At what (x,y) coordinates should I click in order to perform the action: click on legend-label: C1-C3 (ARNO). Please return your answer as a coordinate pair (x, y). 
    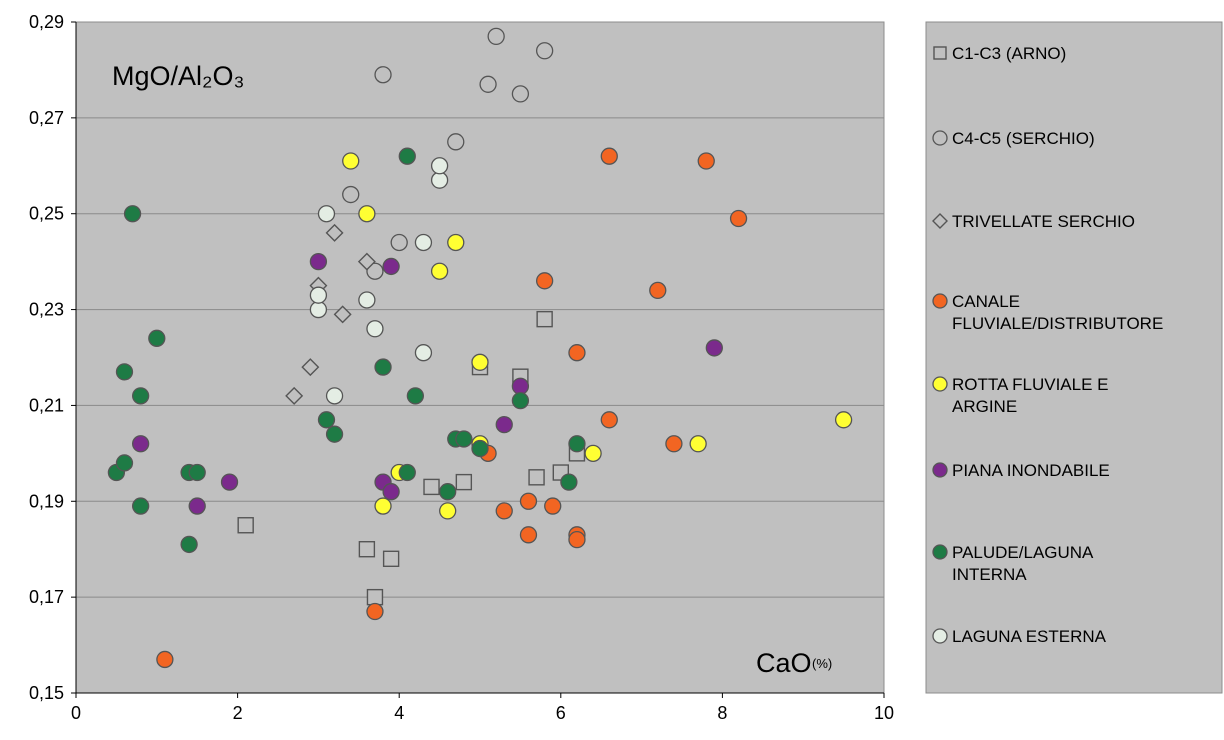
    Looking at the image, I should click on (1009, 53).